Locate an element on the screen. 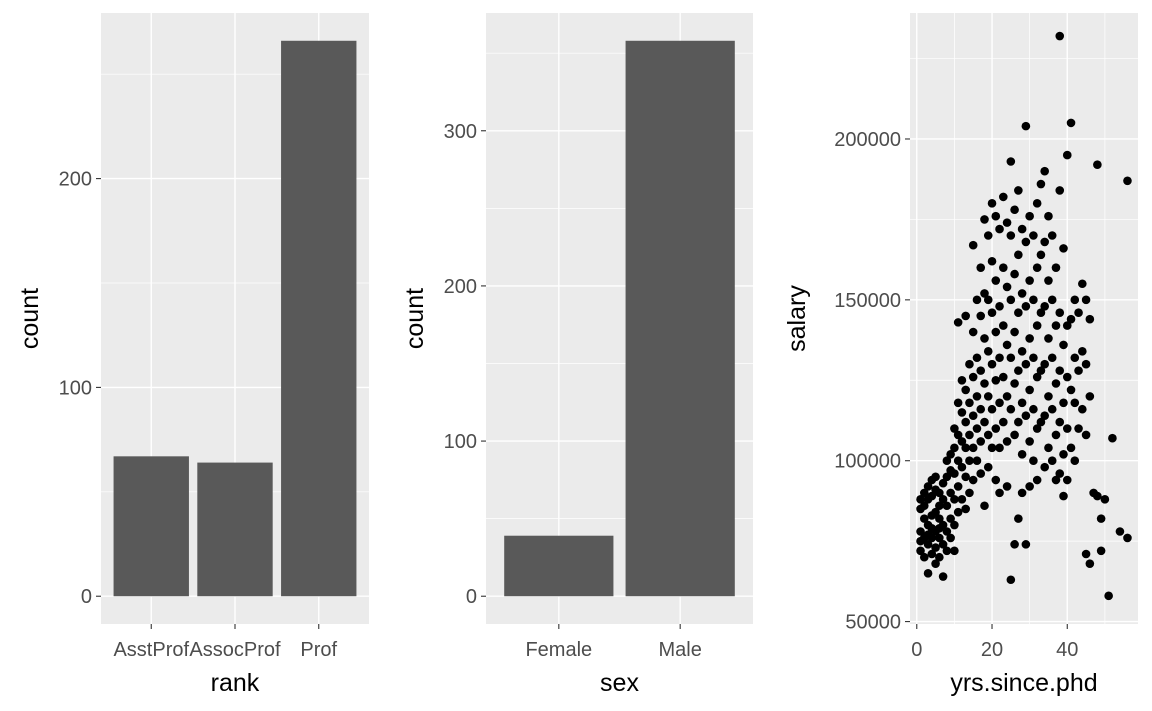 This screenshot has height=711, width=1152. bar-asstprof is located at coordinates (151, 526).